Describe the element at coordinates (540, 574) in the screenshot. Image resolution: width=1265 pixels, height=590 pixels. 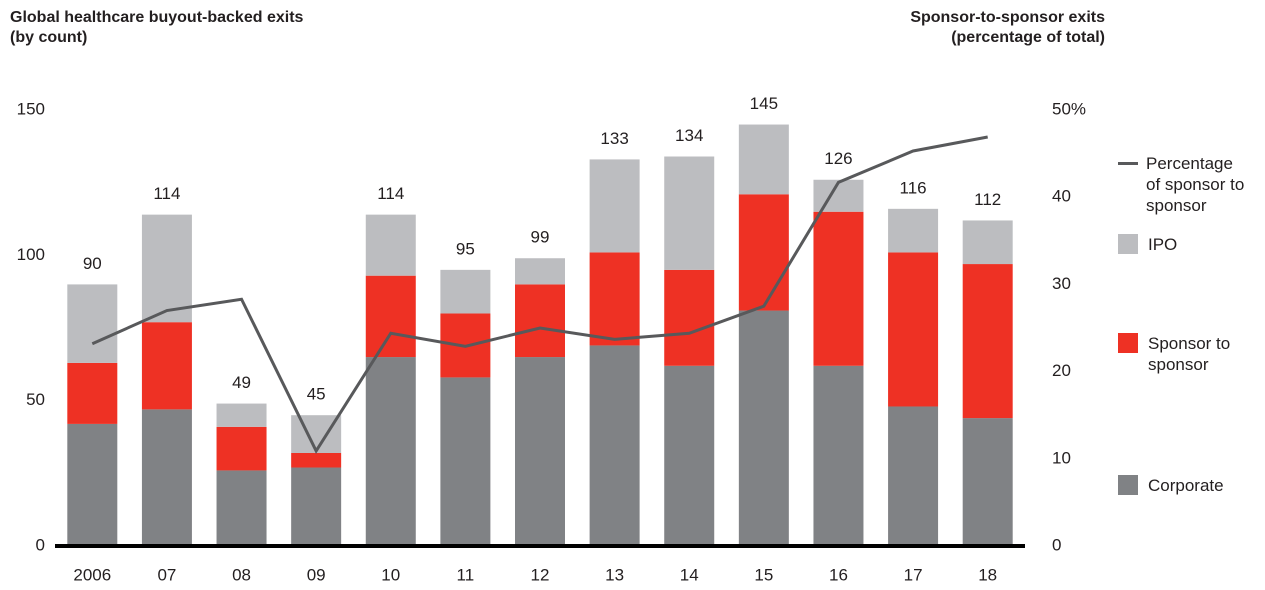
I see `x-tick-label: 12` at that location.